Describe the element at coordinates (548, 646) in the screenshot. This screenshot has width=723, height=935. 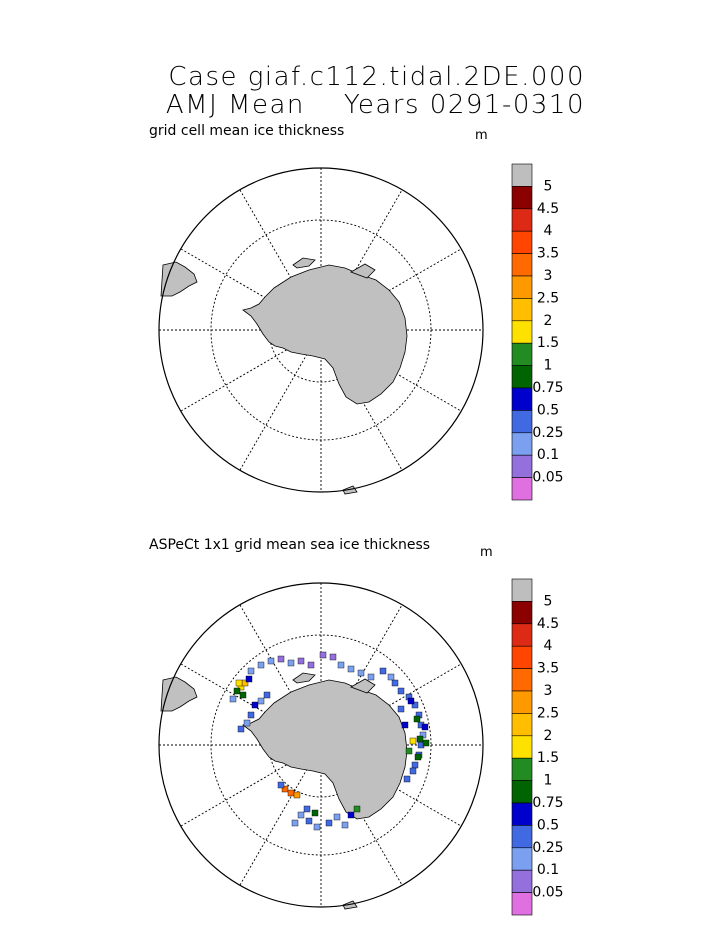
I see `colorbar-tick-label: 4` at that location.